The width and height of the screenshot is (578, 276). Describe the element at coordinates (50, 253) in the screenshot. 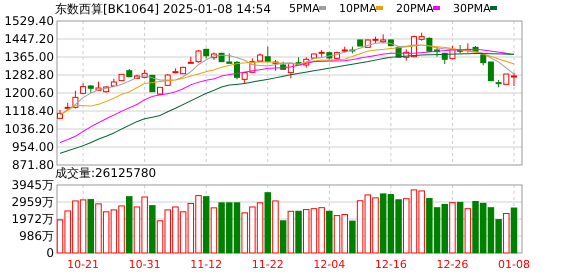

I see `y-tick-label: 0` at that location.